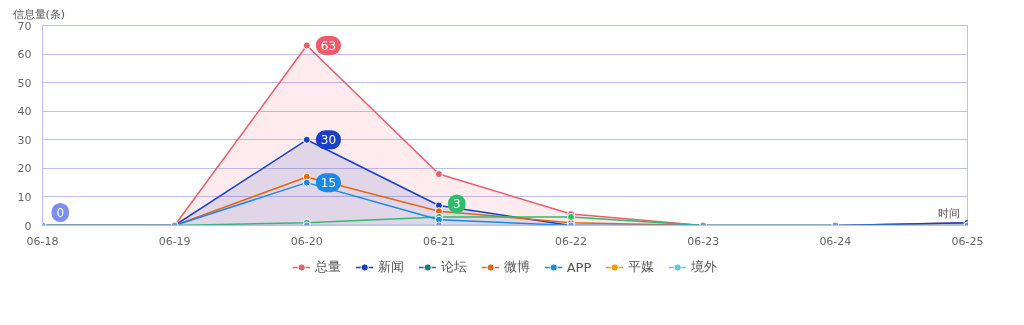 The height and width of the screenshot is (325, 1024). I want to click on legend-label: 境外, so click(704, 267).